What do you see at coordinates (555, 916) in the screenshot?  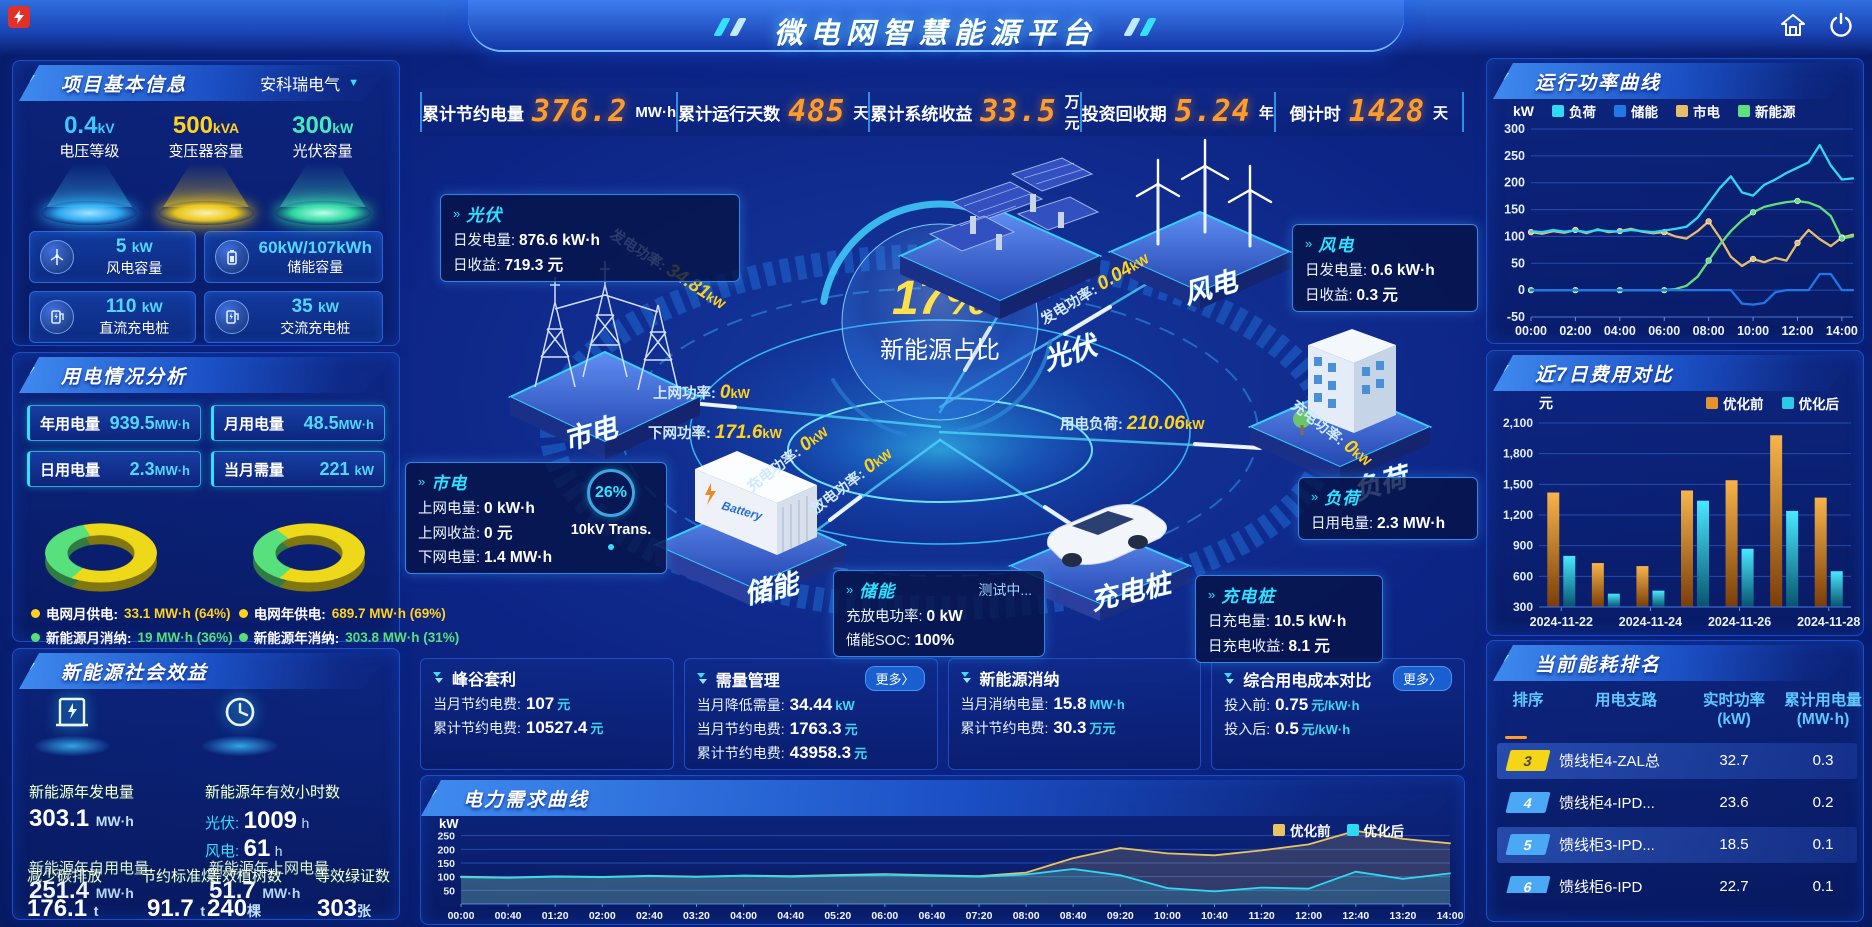 I see `svg-text: 01:20` at bounding box center [555, 916].